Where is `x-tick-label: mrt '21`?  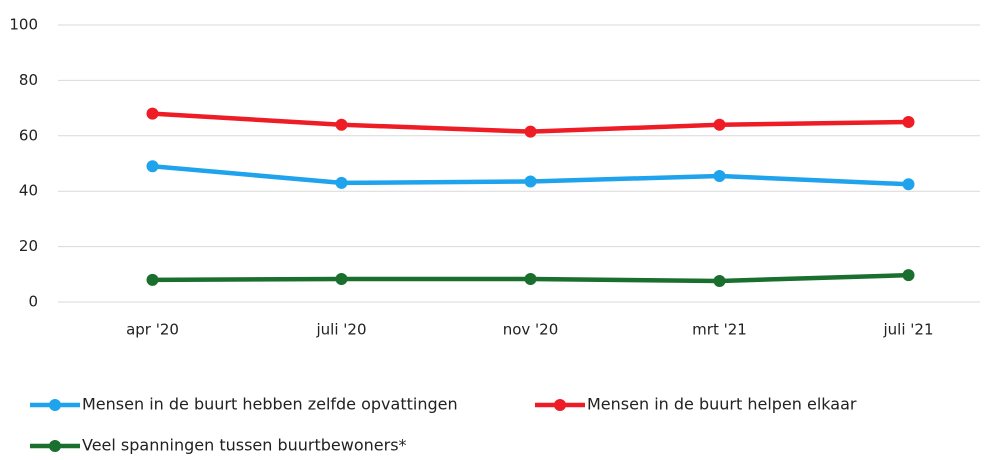 x-tick-label: mrt '21 is located at coordinates (719, 330).